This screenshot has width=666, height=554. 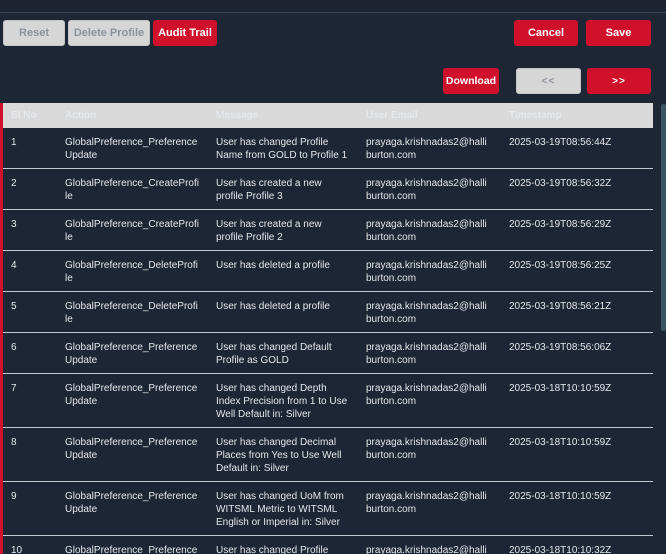 I want to click on cell-sl-no: 3, so click(x=14, y=224).